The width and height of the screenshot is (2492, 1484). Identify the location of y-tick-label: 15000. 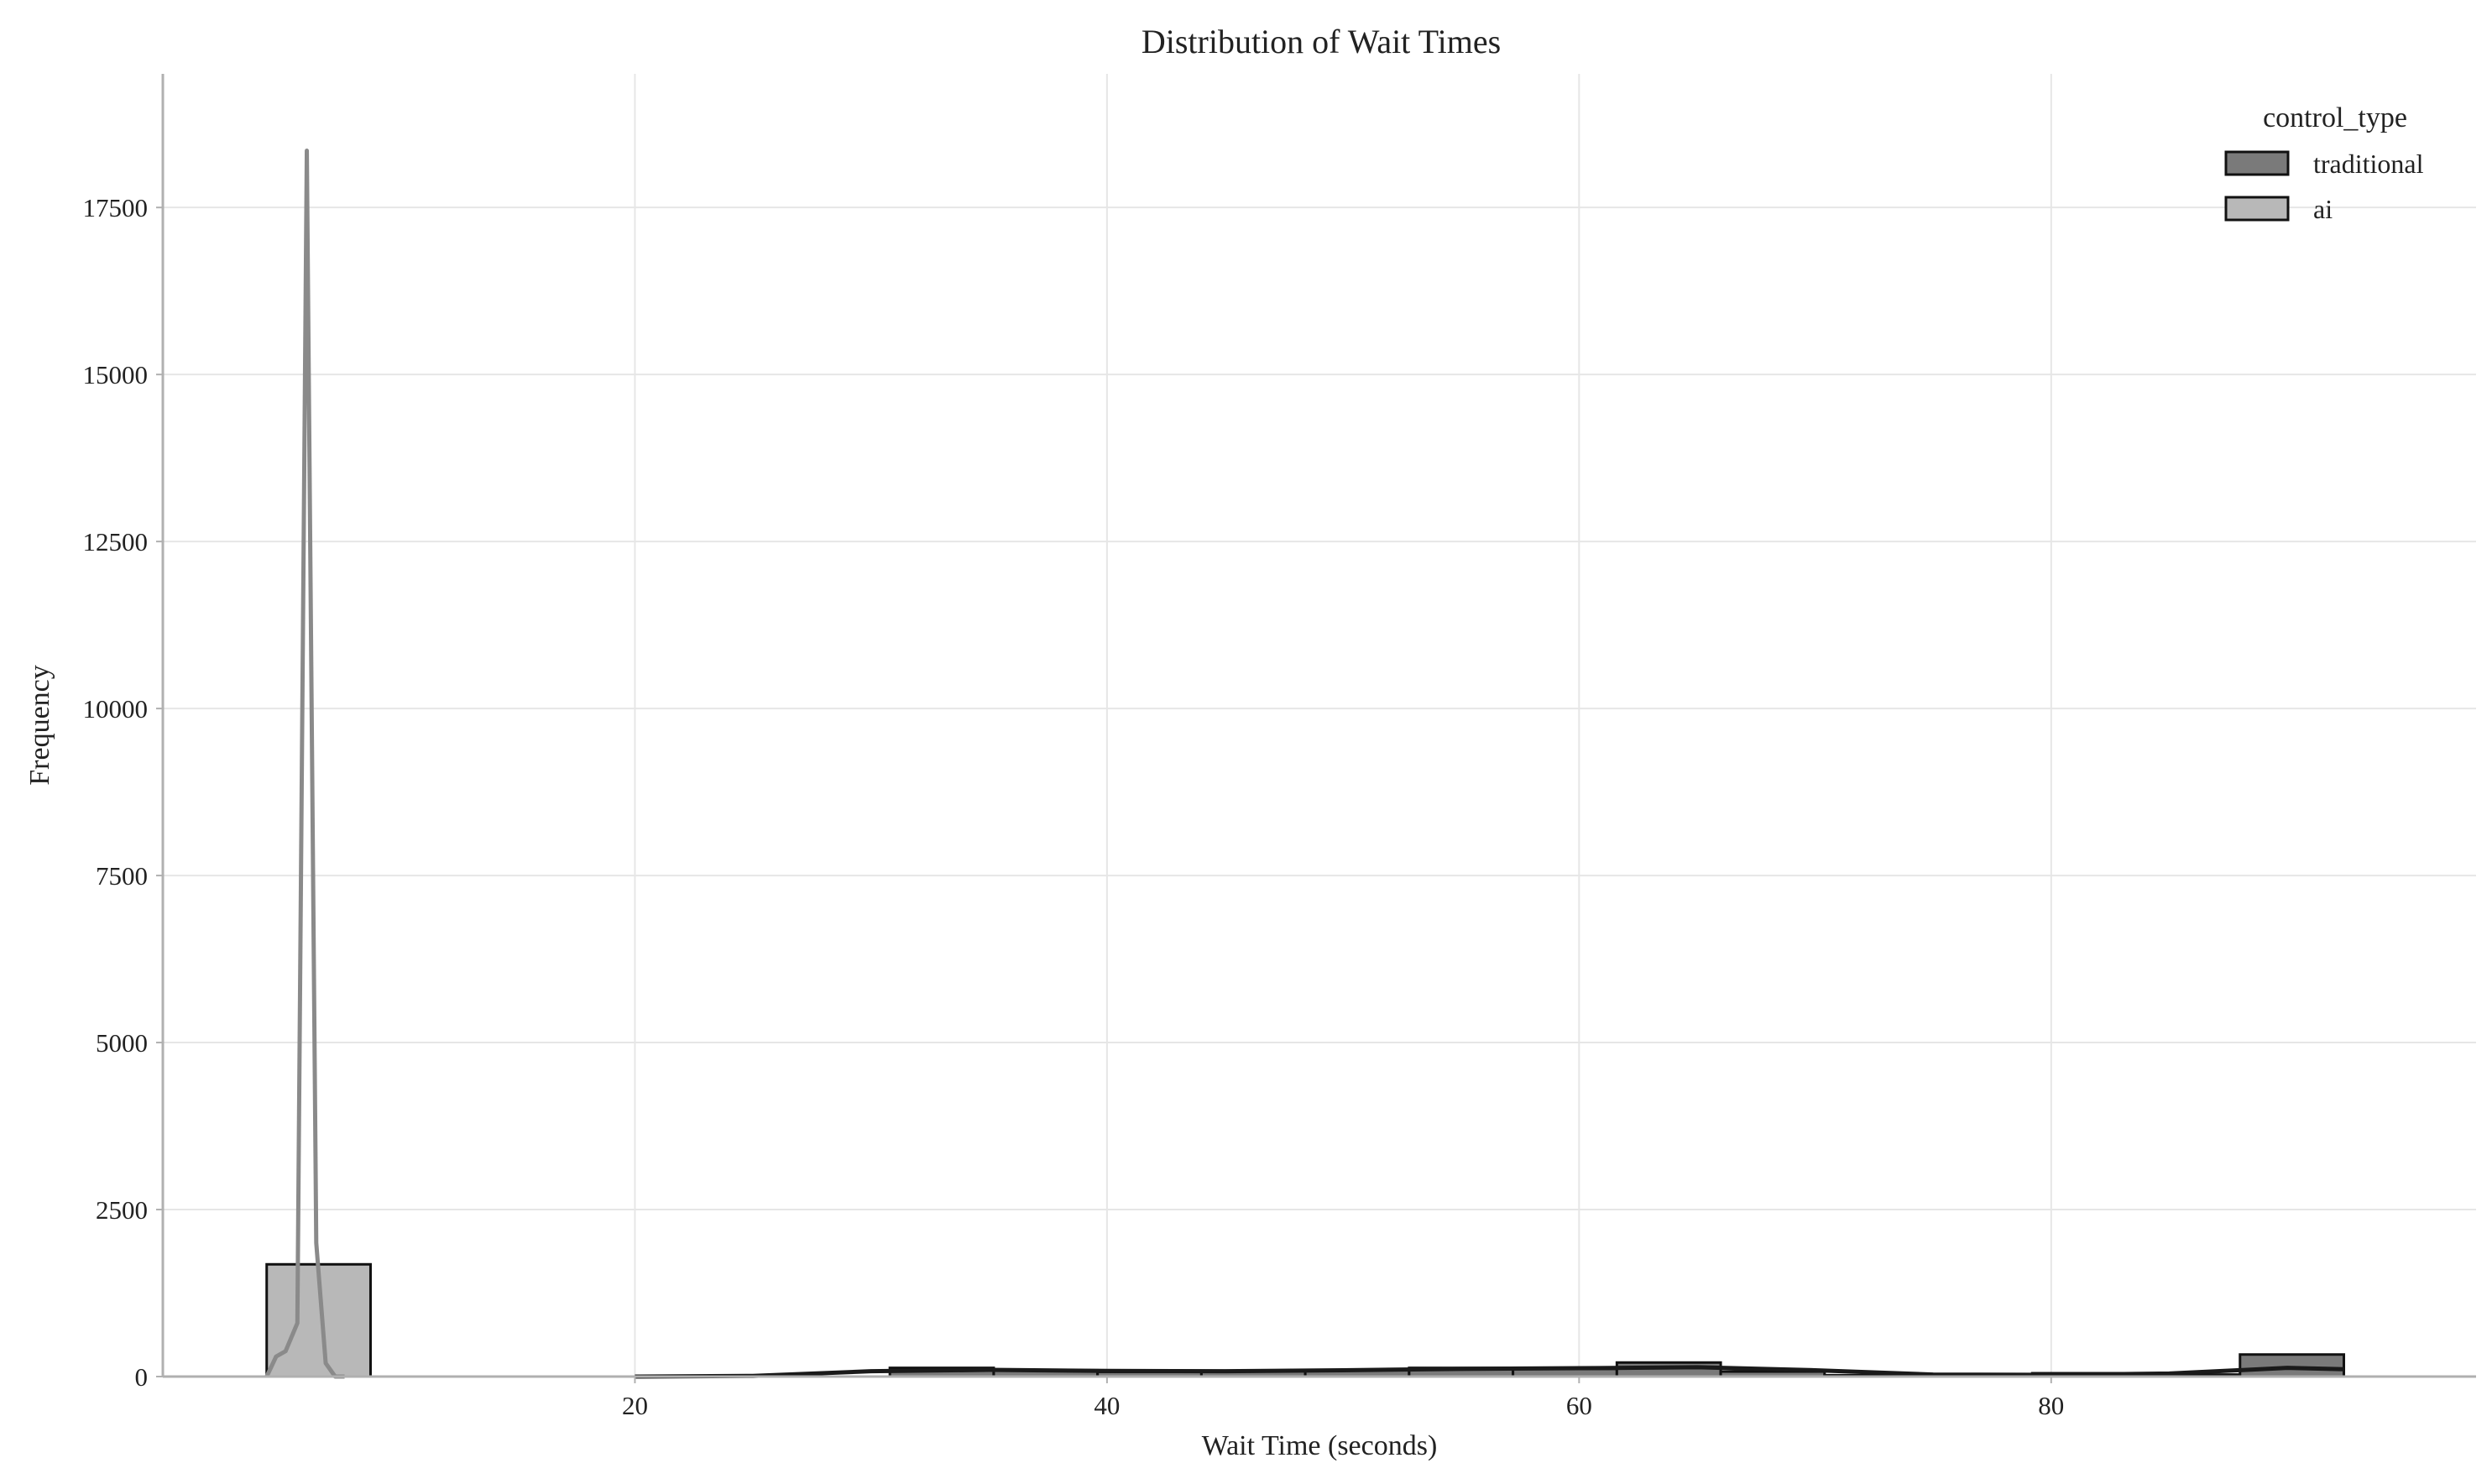
(116, 374).